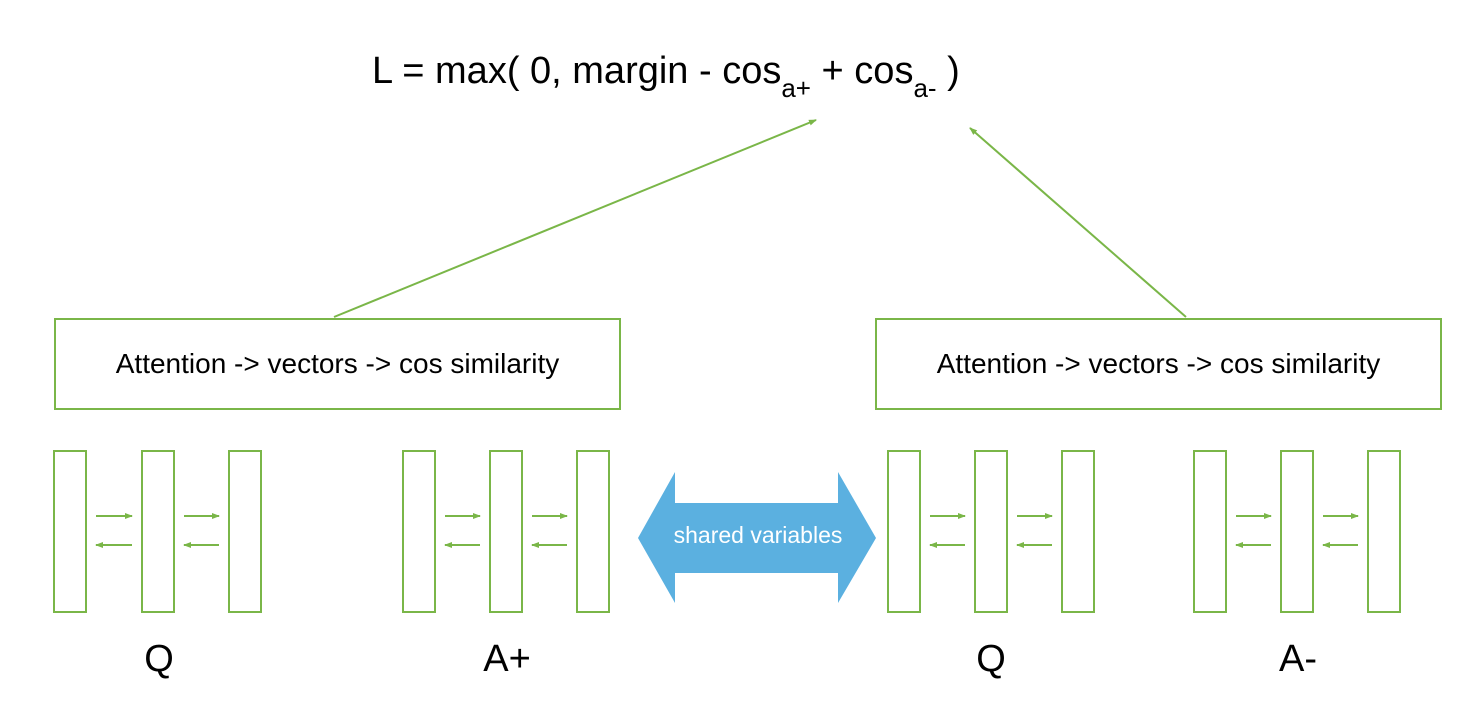  I want to click on group-label-question-2: Q, so click(991, 659).